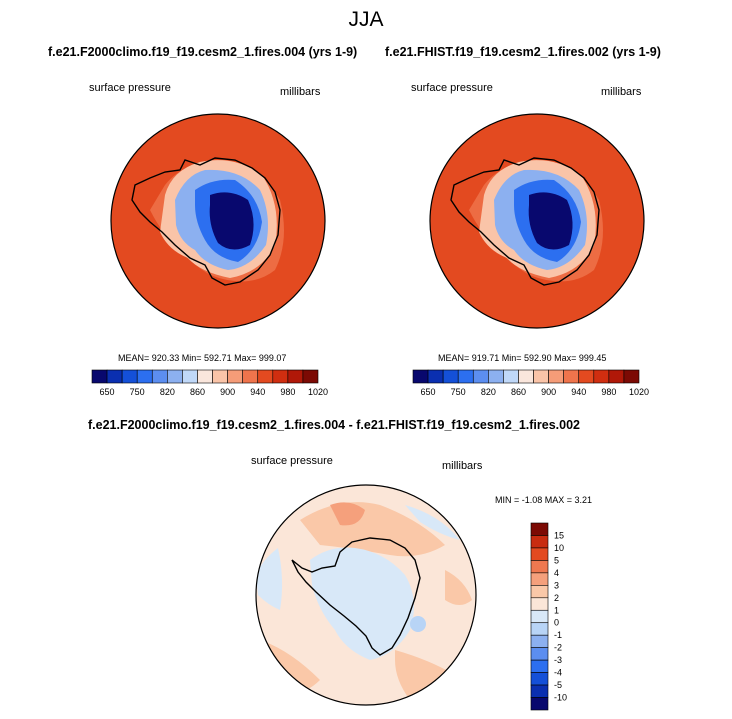 The image size is (732, 719). Describe the element at coordinates (556, 585) in the screenshot. I see `colorbar-tick-label: 3` at that location.